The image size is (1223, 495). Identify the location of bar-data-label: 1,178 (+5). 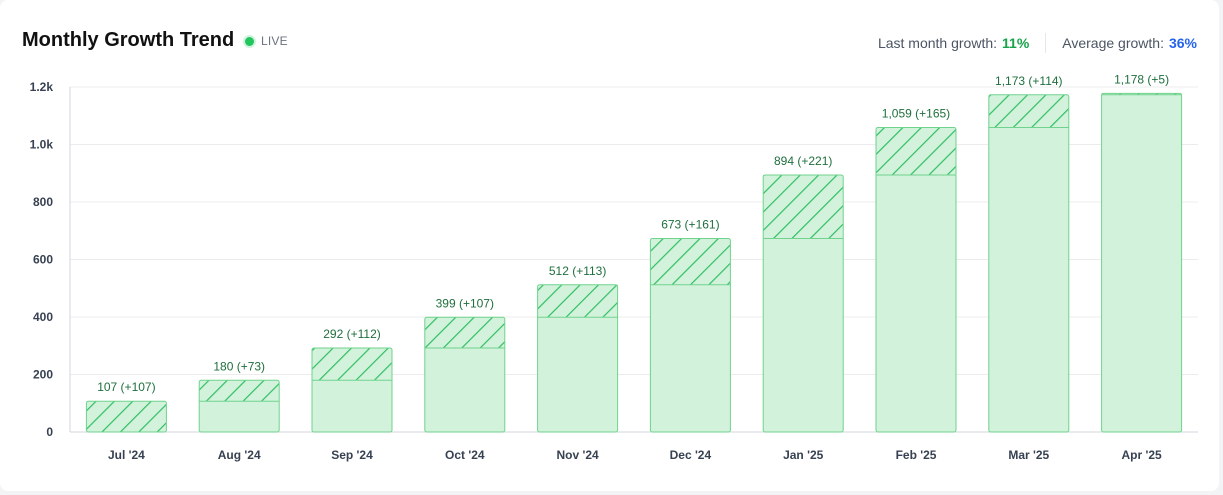
(1141, 79).